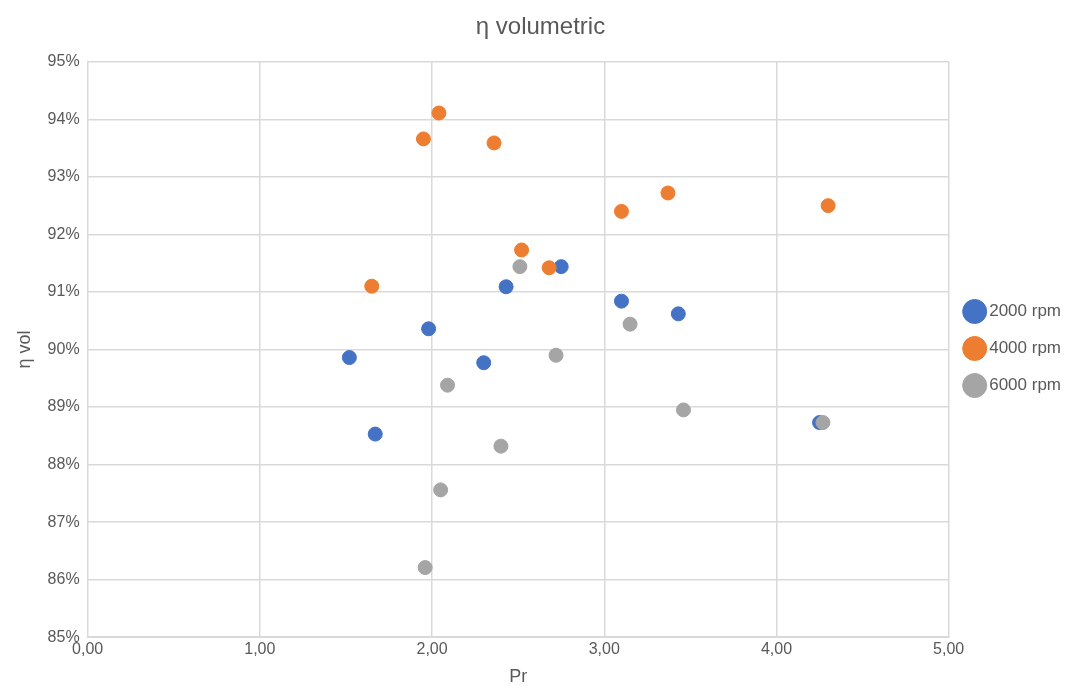 The image size is (1081, 697). I want to click on chart-title: η volumetric, so click(540, 26).